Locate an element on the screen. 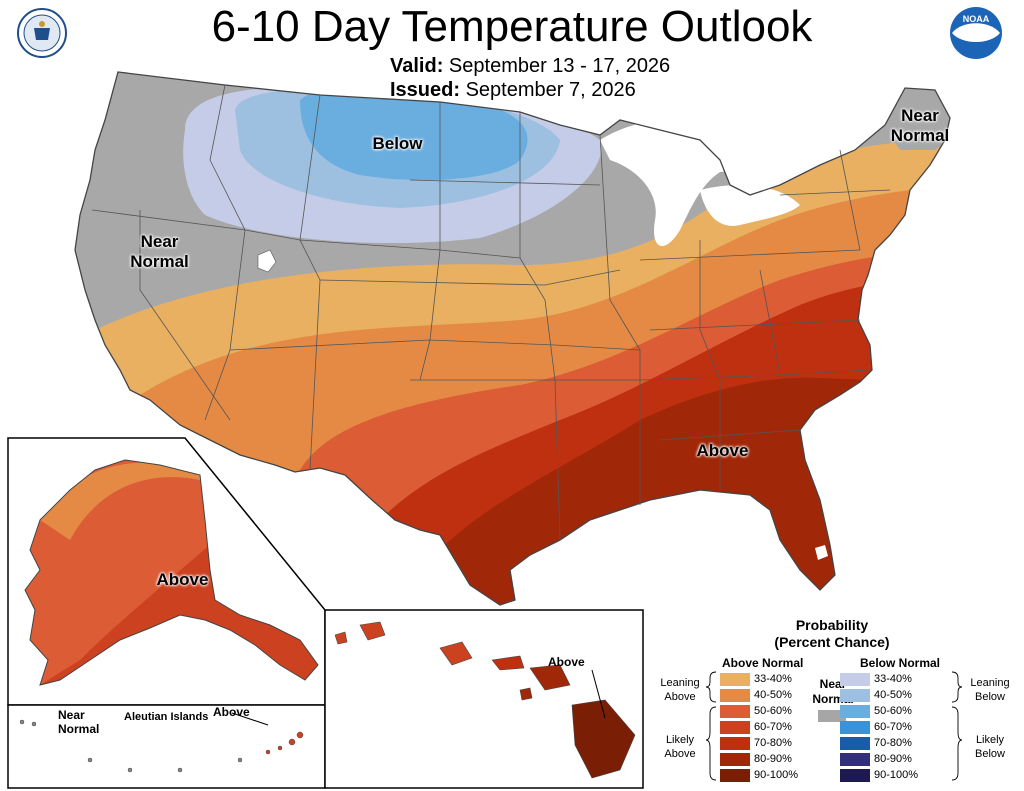 This screenshot has width=1024, height=791. label-above-hawaii: Above is located at coordinates (566, 662).